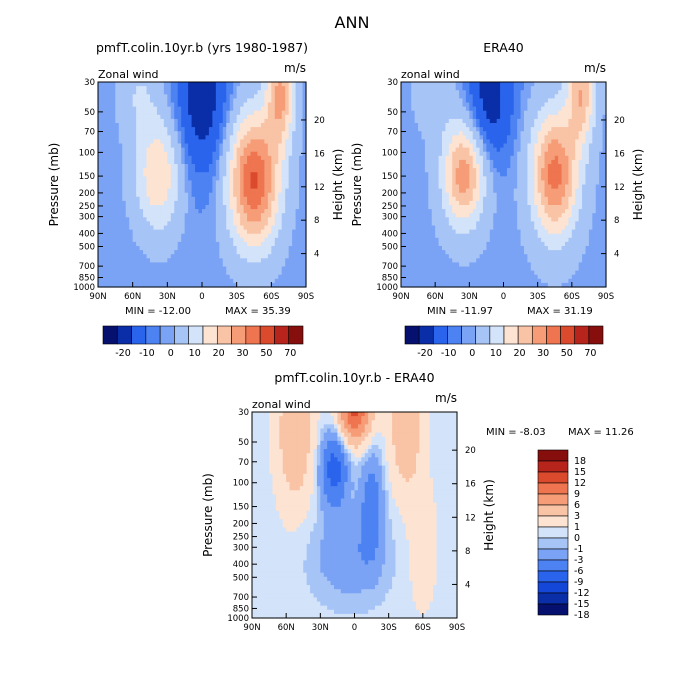  I want to click on colorbar-level-label: -10, so click(147, 353).